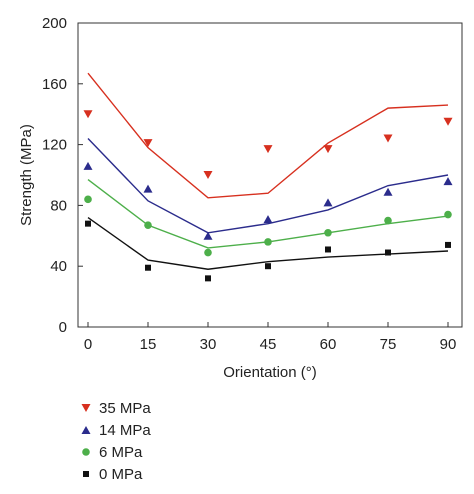 The image size is (474, 494). Describe the element at coordinates (86, 452) in the screenshot. I see `legend-marker-6-mpa` at that location.